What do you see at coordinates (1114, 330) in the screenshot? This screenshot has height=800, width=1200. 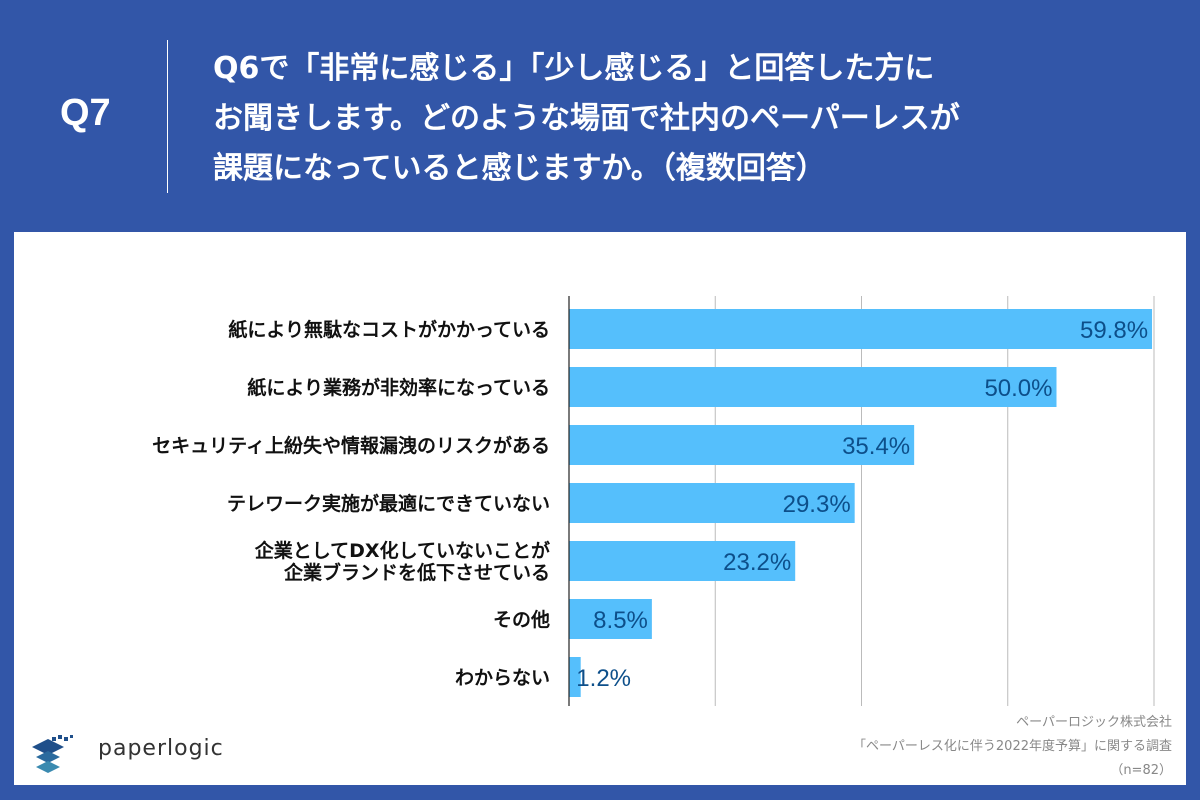 I see `data-label: 59.8%` at bounding box center [1114, 330].